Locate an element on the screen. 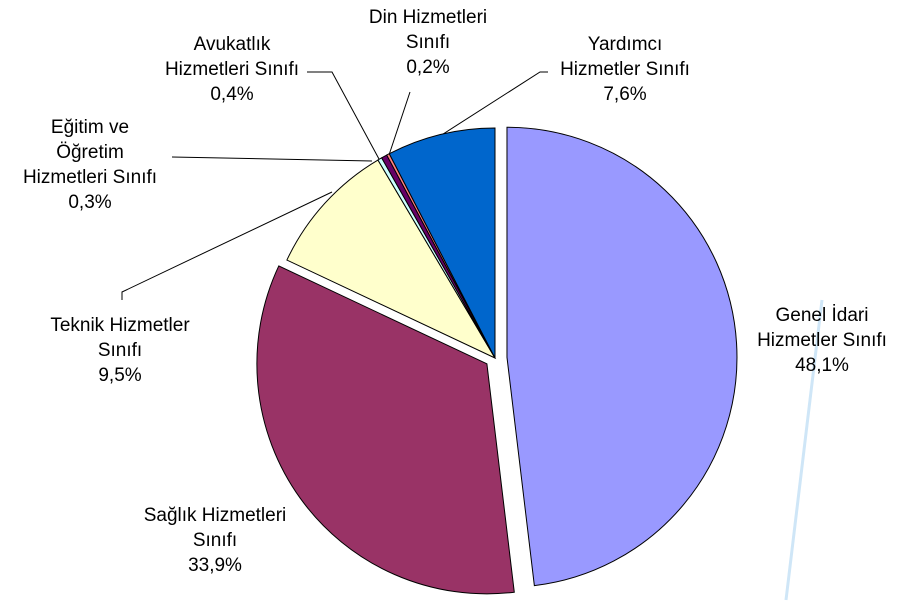 The height and width of the screenshot is (603, 902). slice-label: Avukatlık Hizmetleri Sınıfı 0,4% is located at coordinates (232, 69).